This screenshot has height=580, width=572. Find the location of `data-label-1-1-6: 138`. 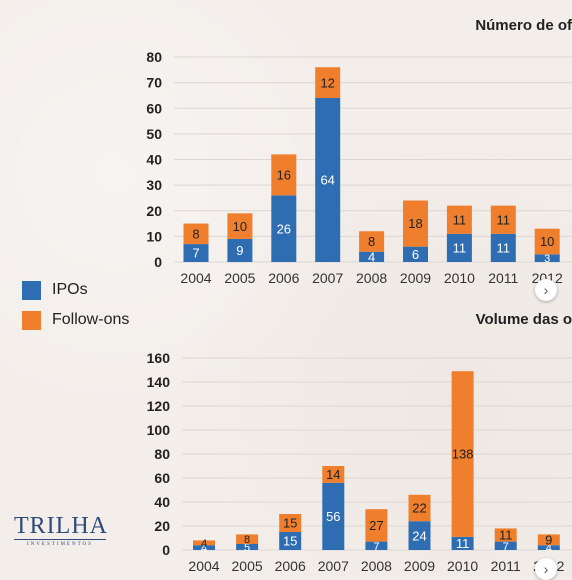

data-label-1-1-6: 138 is located at coordinates (463, 454).